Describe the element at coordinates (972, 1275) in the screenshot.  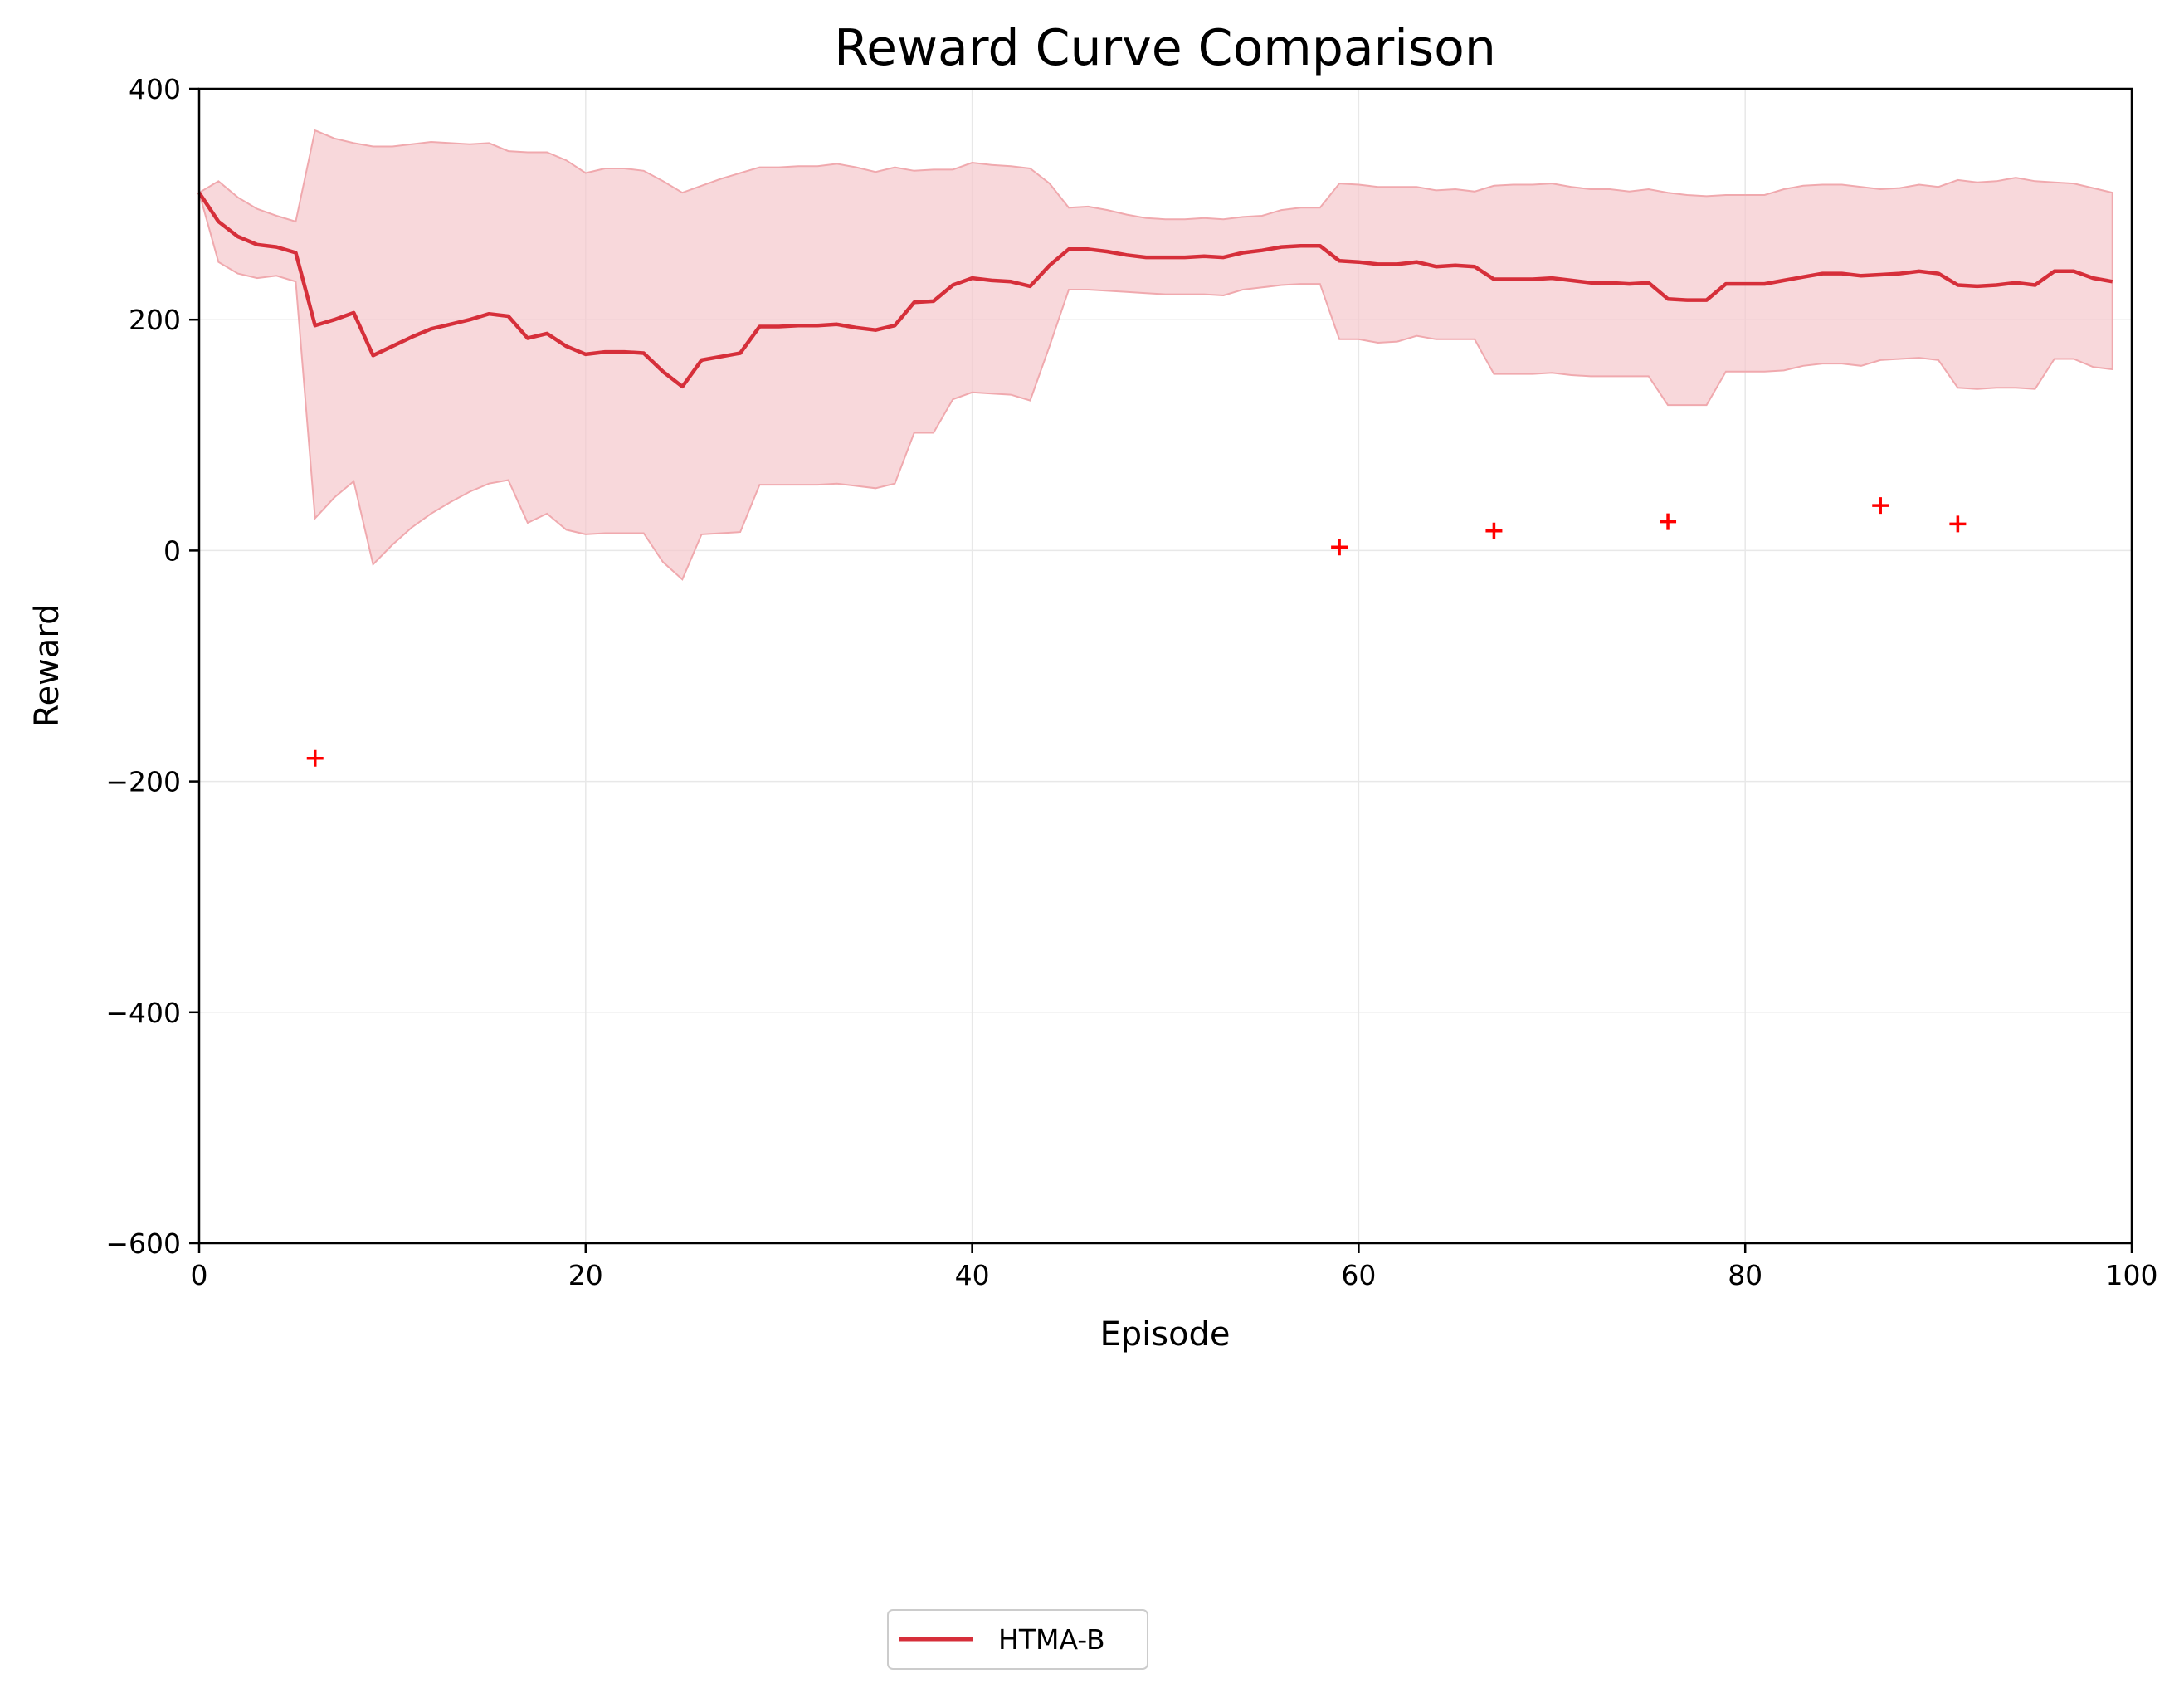
I see `x-tick-label: 40` at that location.